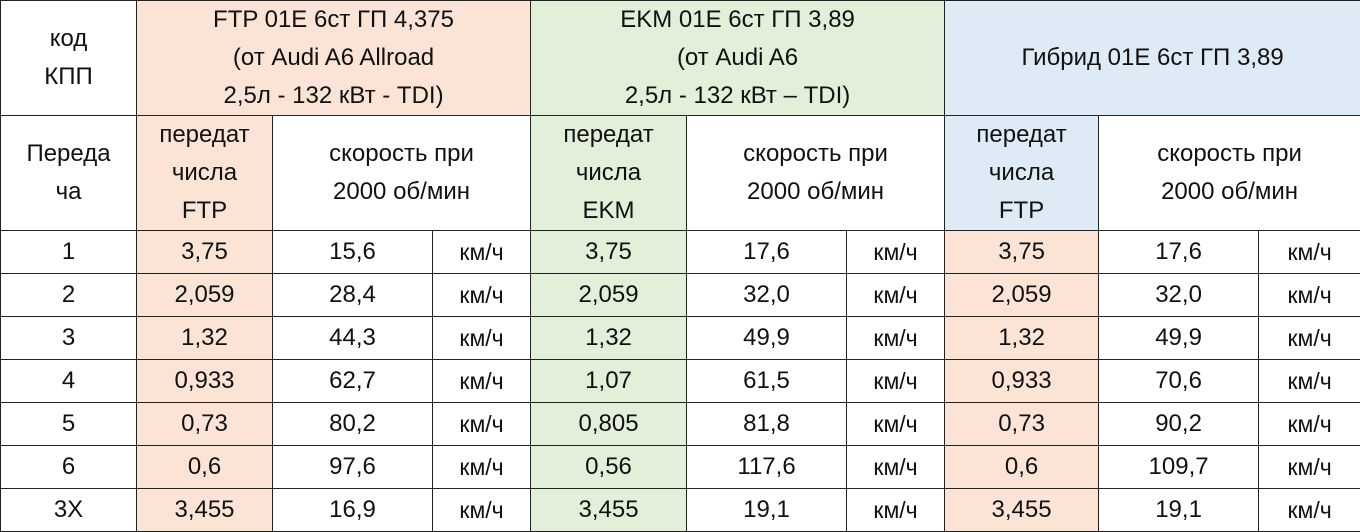  What do you see at coordinates (69, 424) in the screenshot?
I see `gear-cell: 5` at bounding box center [69, 424].